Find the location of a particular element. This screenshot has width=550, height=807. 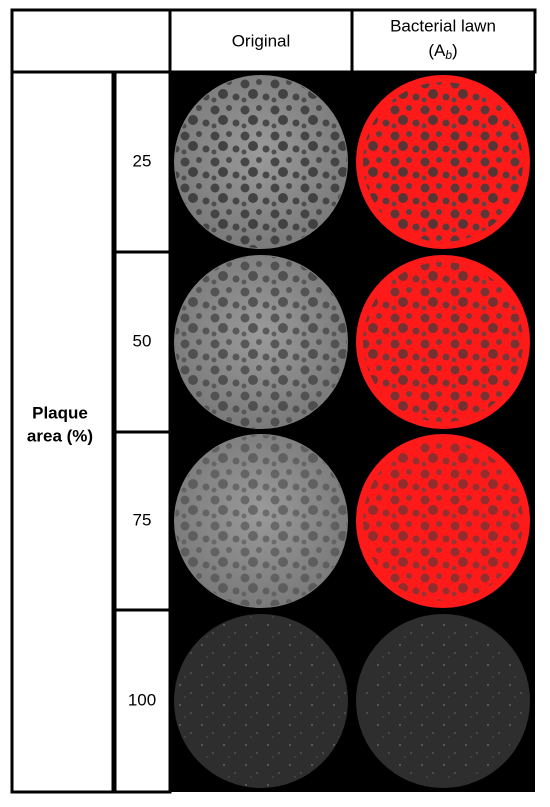

column-header: Bacterial lawn is located at coordinates (443, 25).